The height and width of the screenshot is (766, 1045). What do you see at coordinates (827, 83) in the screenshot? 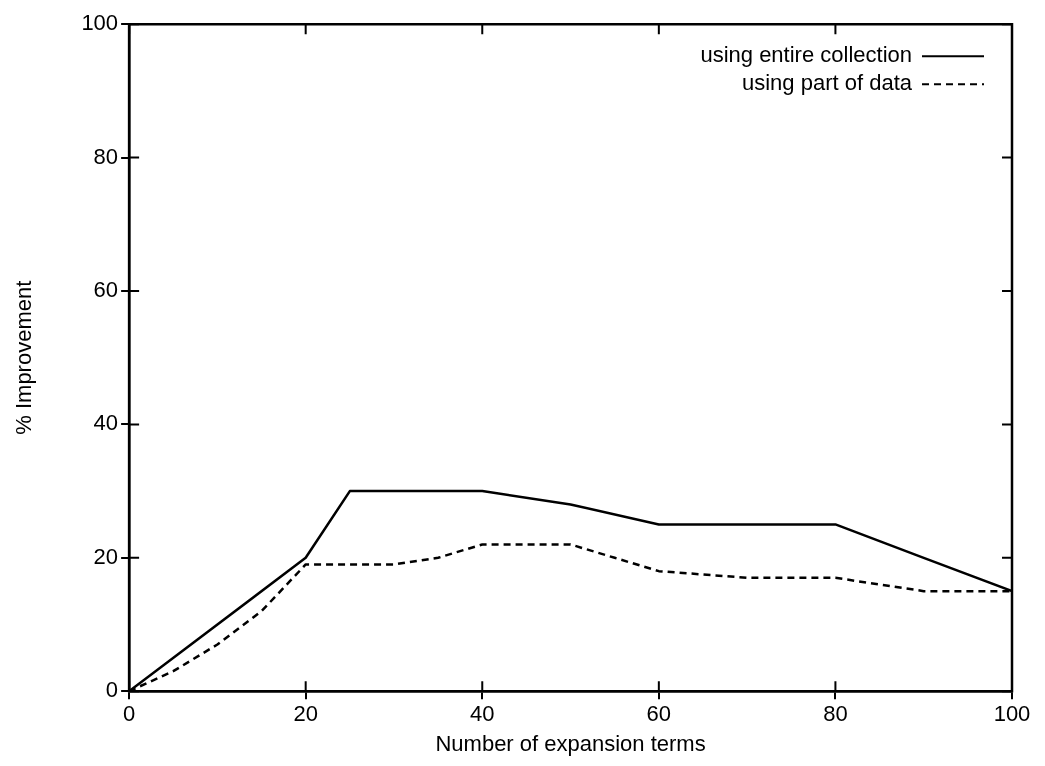
I see `legend-label: using part of data` at bounding box center [827, 83].